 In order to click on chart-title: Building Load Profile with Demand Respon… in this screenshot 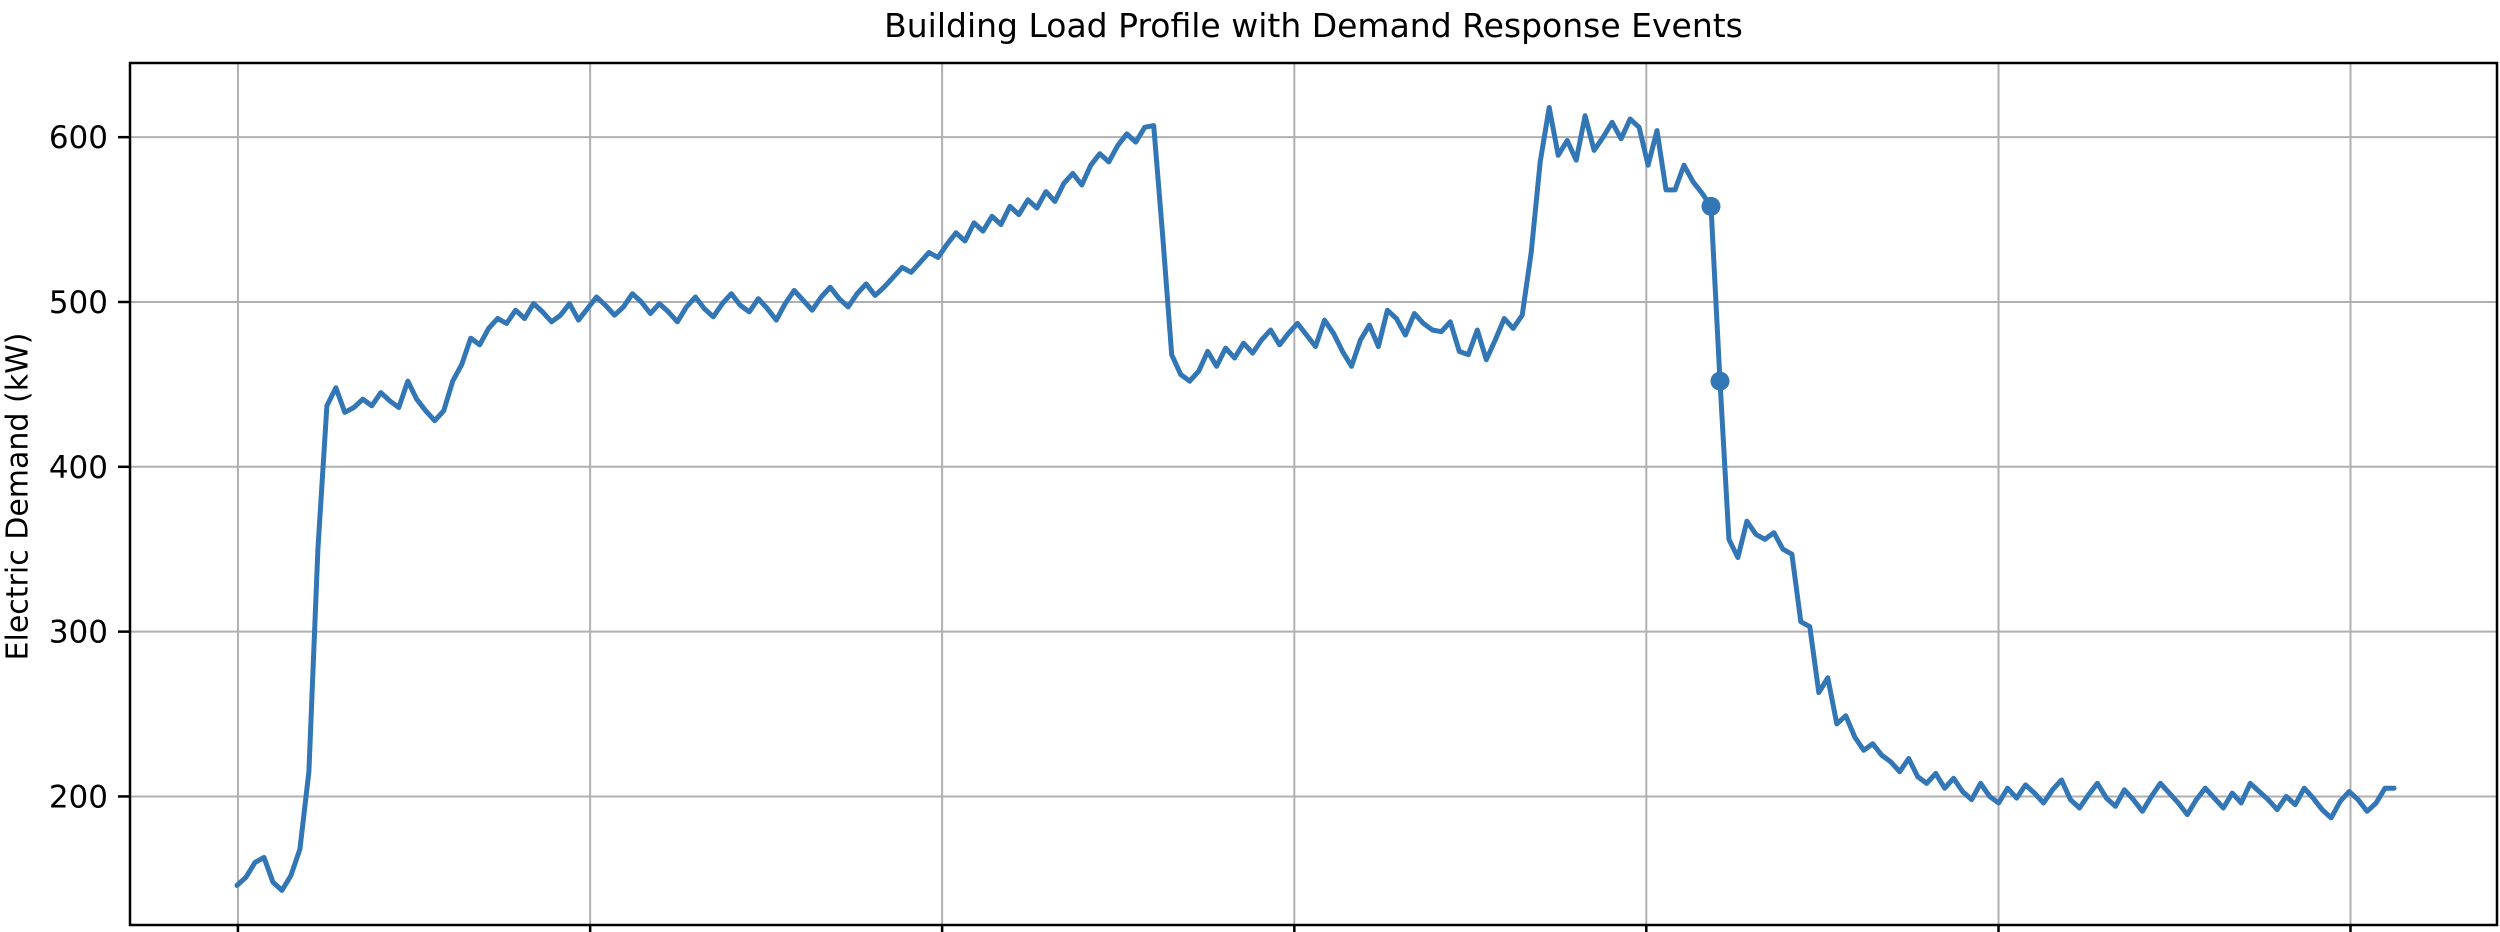, I will do `click(1313, 25)`.